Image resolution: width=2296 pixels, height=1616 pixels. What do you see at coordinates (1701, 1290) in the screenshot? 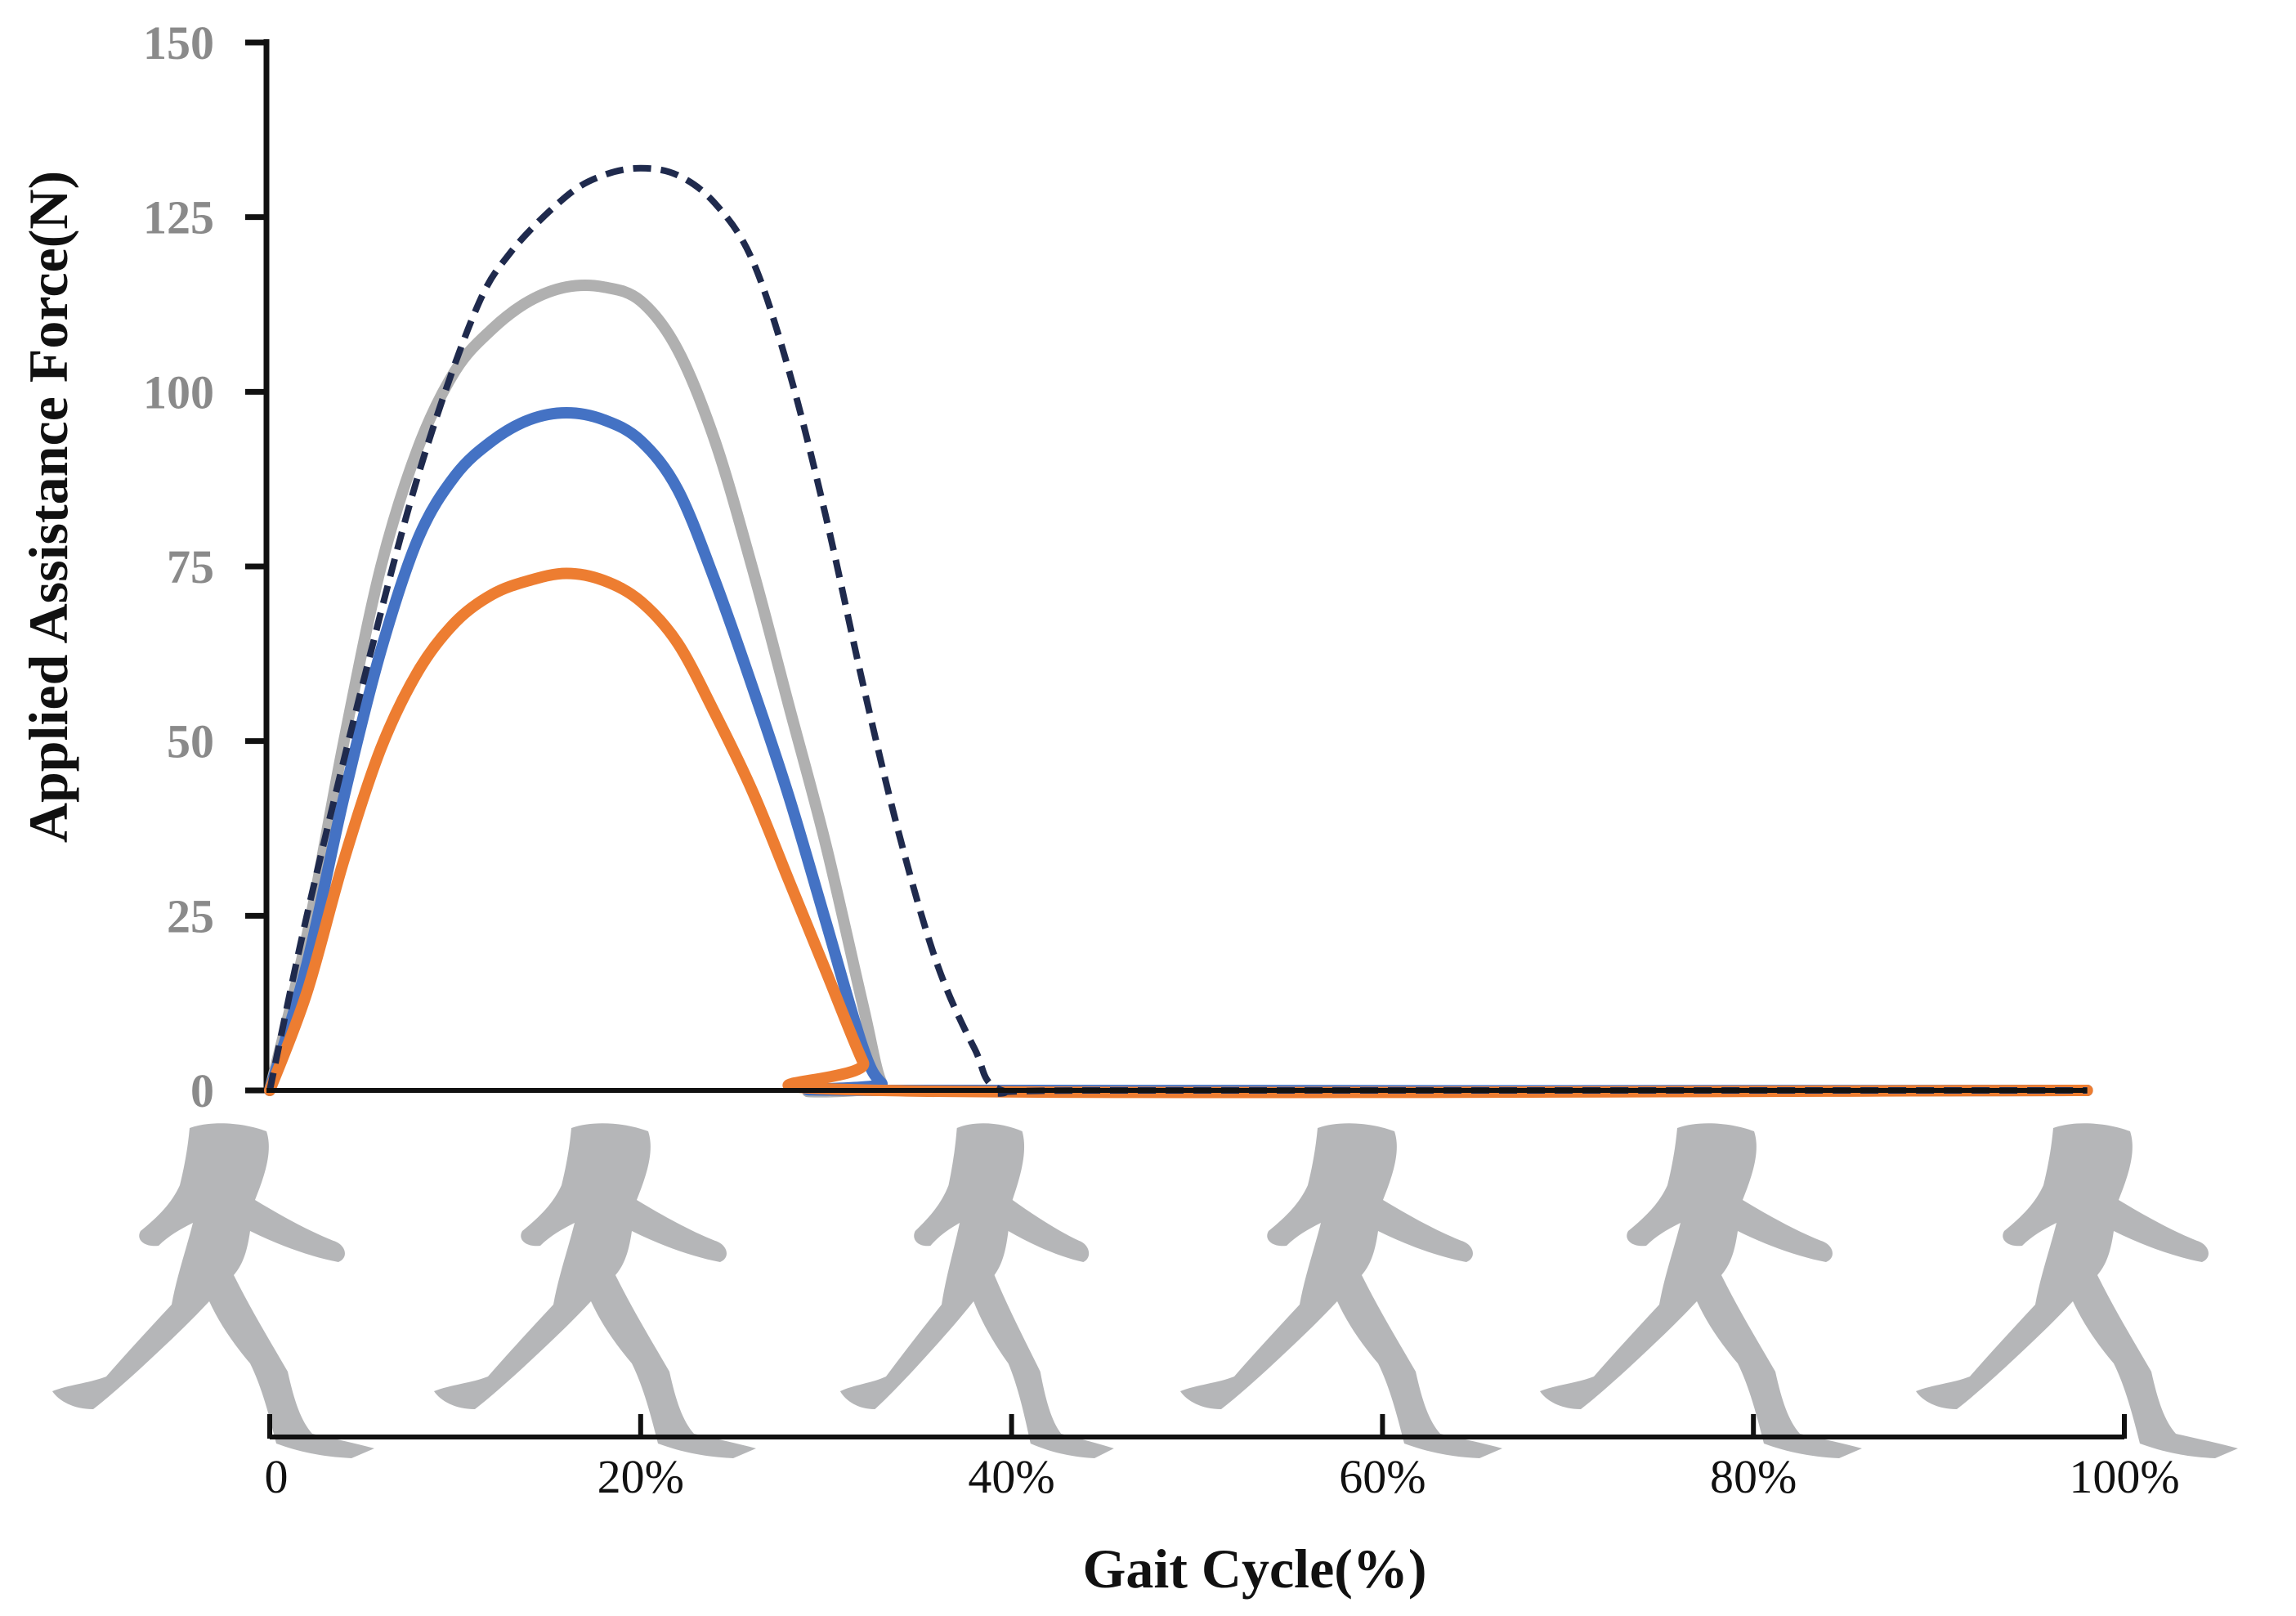
I see `gait-figure-terminal` at bounding box center [1701, 1290].